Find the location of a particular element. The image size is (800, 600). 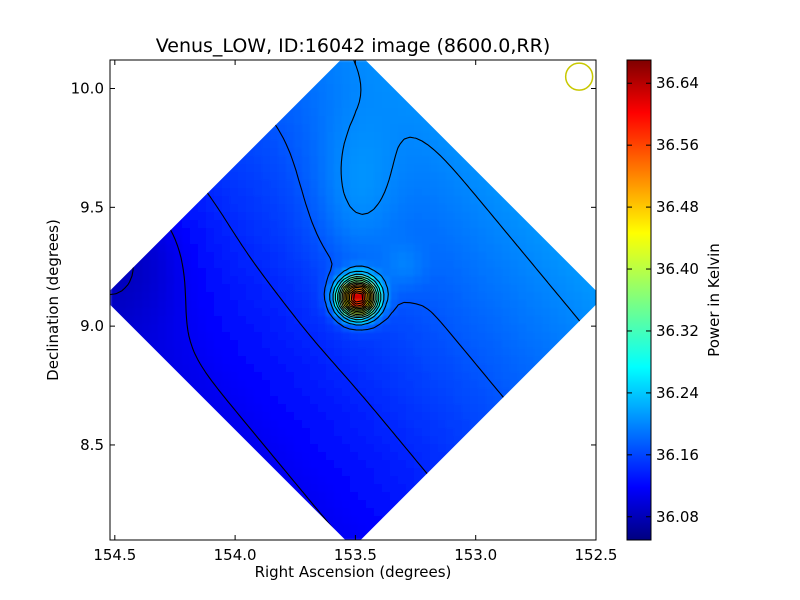

contour-line is located at coordinates (357, 297).